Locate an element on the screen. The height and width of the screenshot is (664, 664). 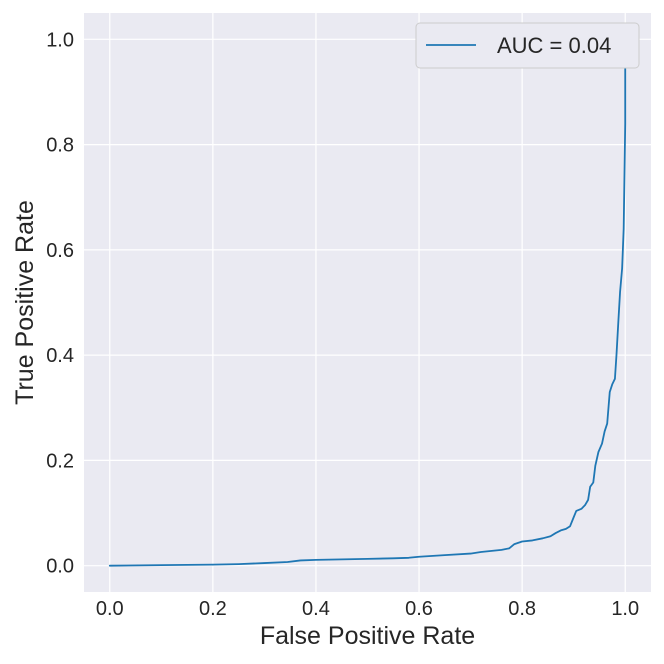
x-axis-label: False Positive Rate is located at coordinates (367, 636).